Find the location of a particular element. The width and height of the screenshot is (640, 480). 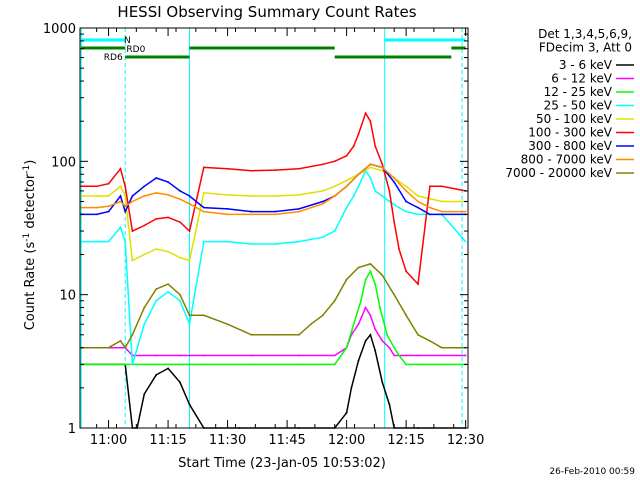

x-tick-label: 12:15 is located at coordinates (405, 440).